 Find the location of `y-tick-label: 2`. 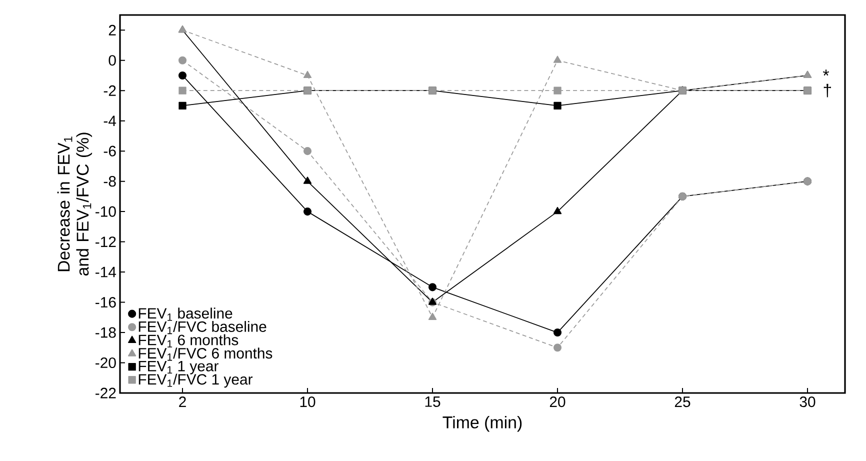

y-tick-label: 2 is located at coordinates (112, 30).